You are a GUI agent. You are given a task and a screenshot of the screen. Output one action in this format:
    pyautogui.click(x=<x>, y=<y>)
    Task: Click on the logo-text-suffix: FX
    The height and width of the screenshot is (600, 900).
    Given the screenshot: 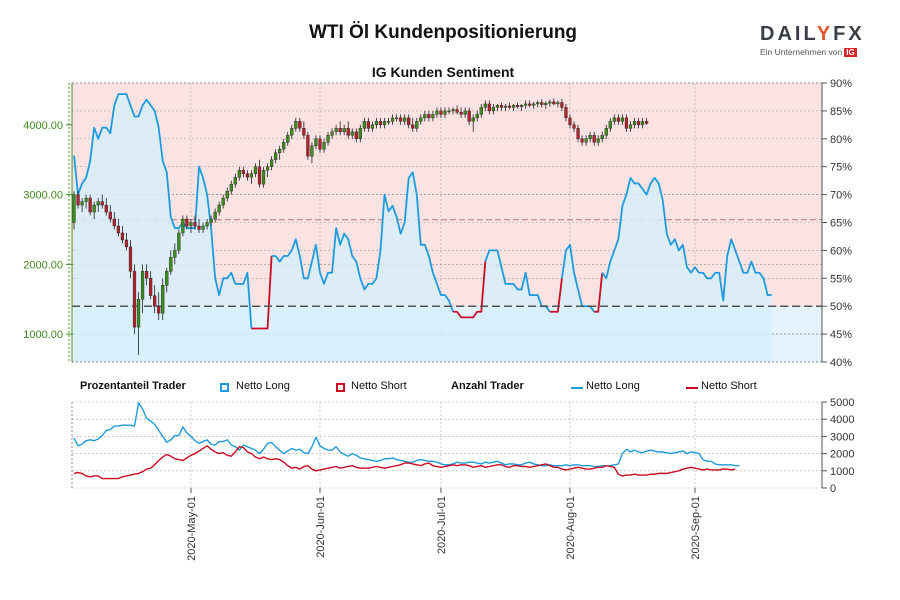 What is the action you would take?
    pyautogui.click(x=849, y=34)
    